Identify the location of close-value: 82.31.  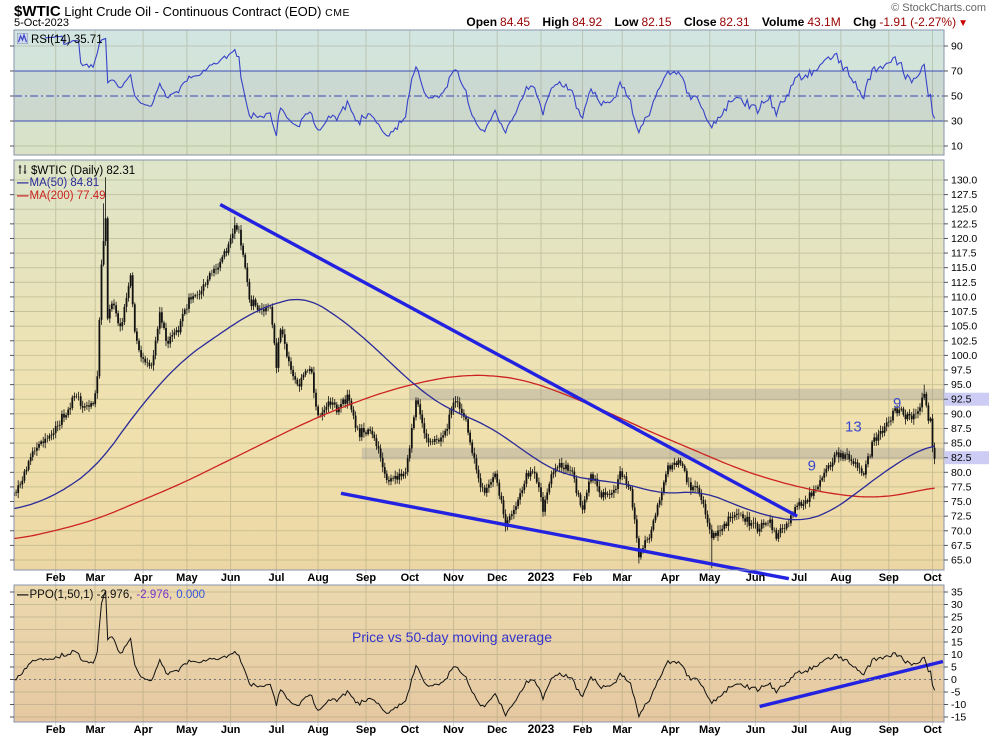
(734, 22).